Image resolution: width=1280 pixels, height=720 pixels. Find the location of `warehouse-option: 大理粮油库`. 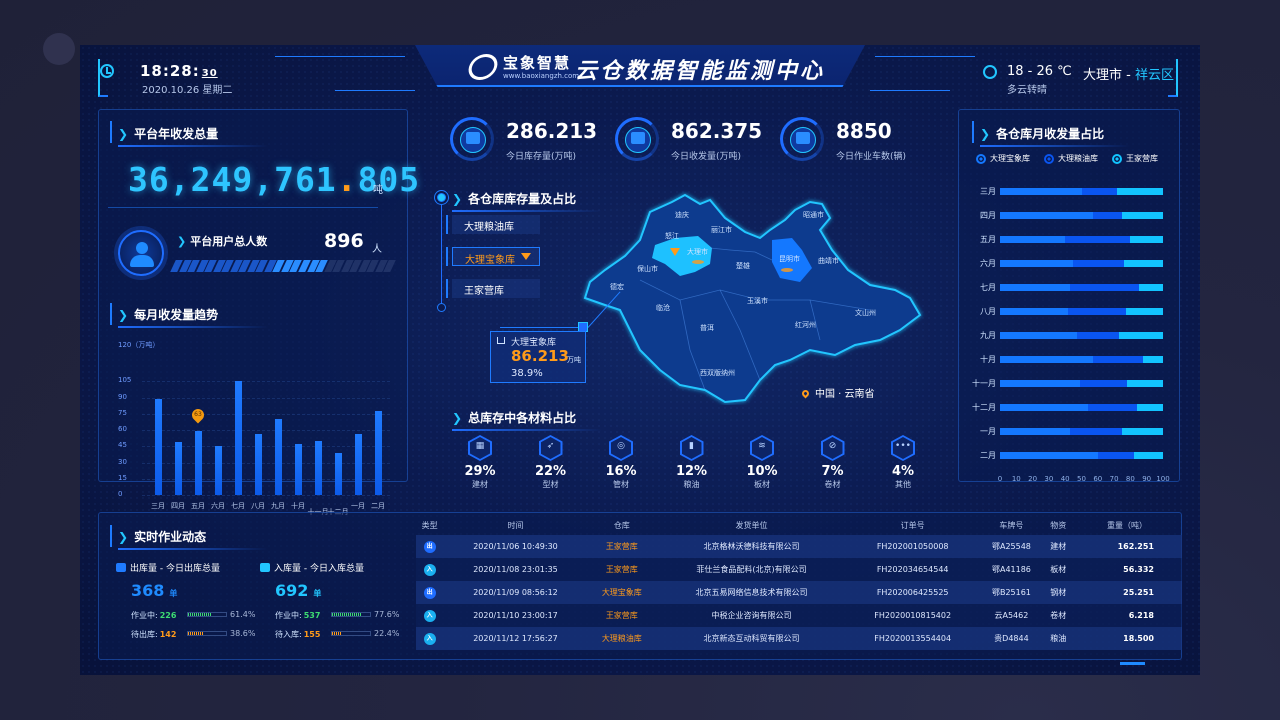

warehouse-option: 大理粮油库 is located at coordinates (496, 224).